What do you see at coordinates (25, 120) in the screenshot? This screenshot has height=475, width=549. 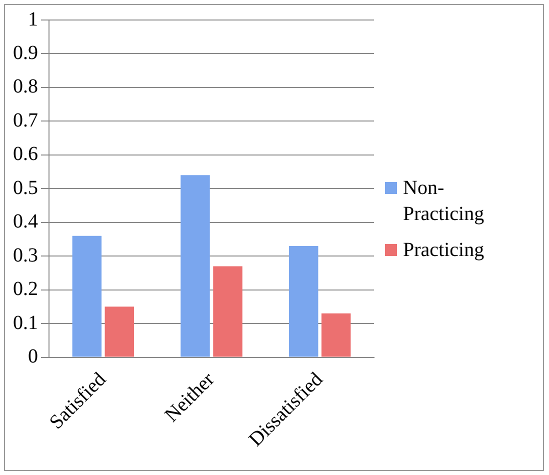 I see `y-tick-label: 0.7` at bounding box center [25, 120].